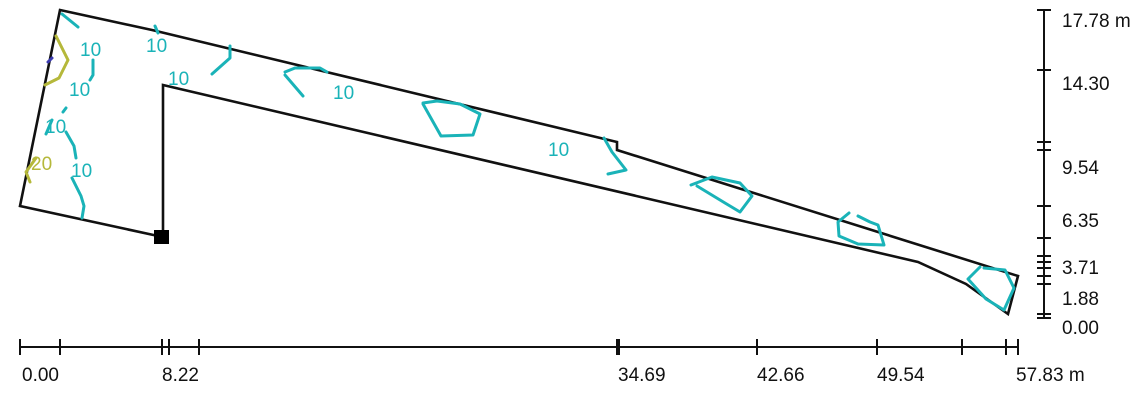 The height and width of the screenshot is (394, 1148). Describe the element at coordinates (156, 29) in the screenshot. I see `contour-line-left-g` at that location.